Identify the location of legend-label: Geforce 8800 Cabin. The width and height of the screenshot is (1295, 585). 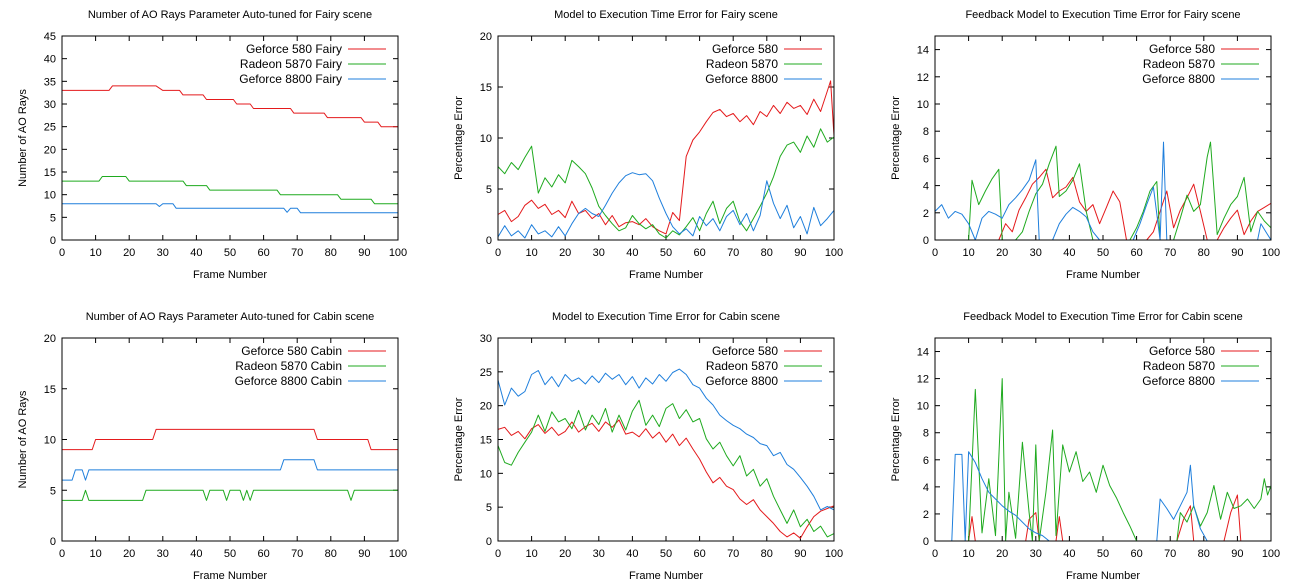
(288, 381).